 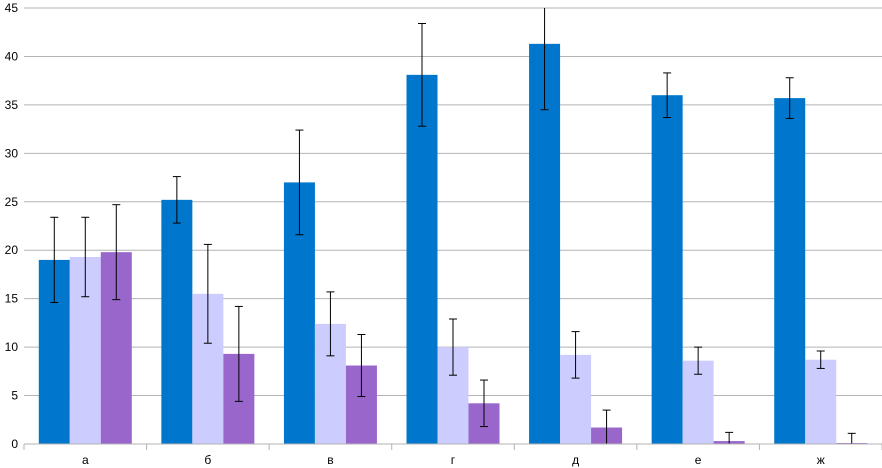 I want to click on y-tick-label: 10, so click(x=12, y=347).